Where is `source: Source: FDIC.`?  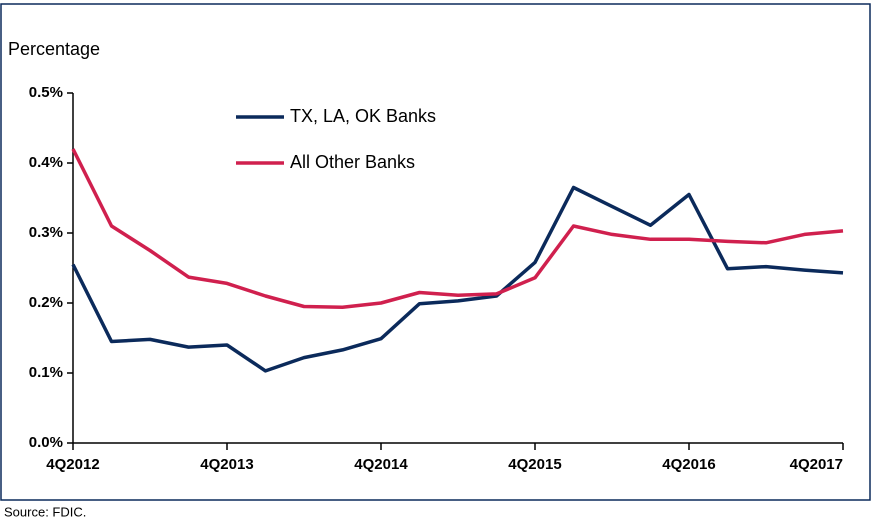 source: Source: FDIC. is located at coordinates (45, 511).